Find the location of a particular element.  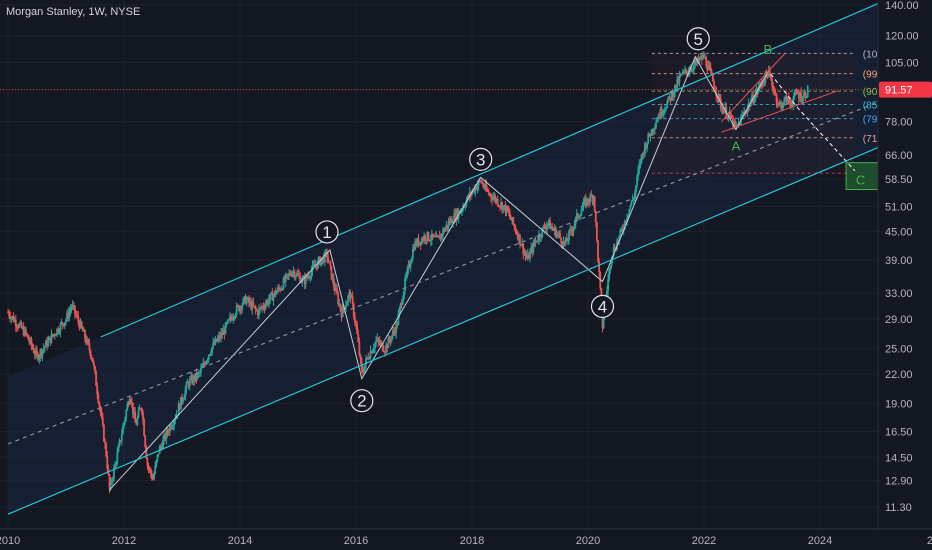

wedge-lower is located at coordinates (779, 111).